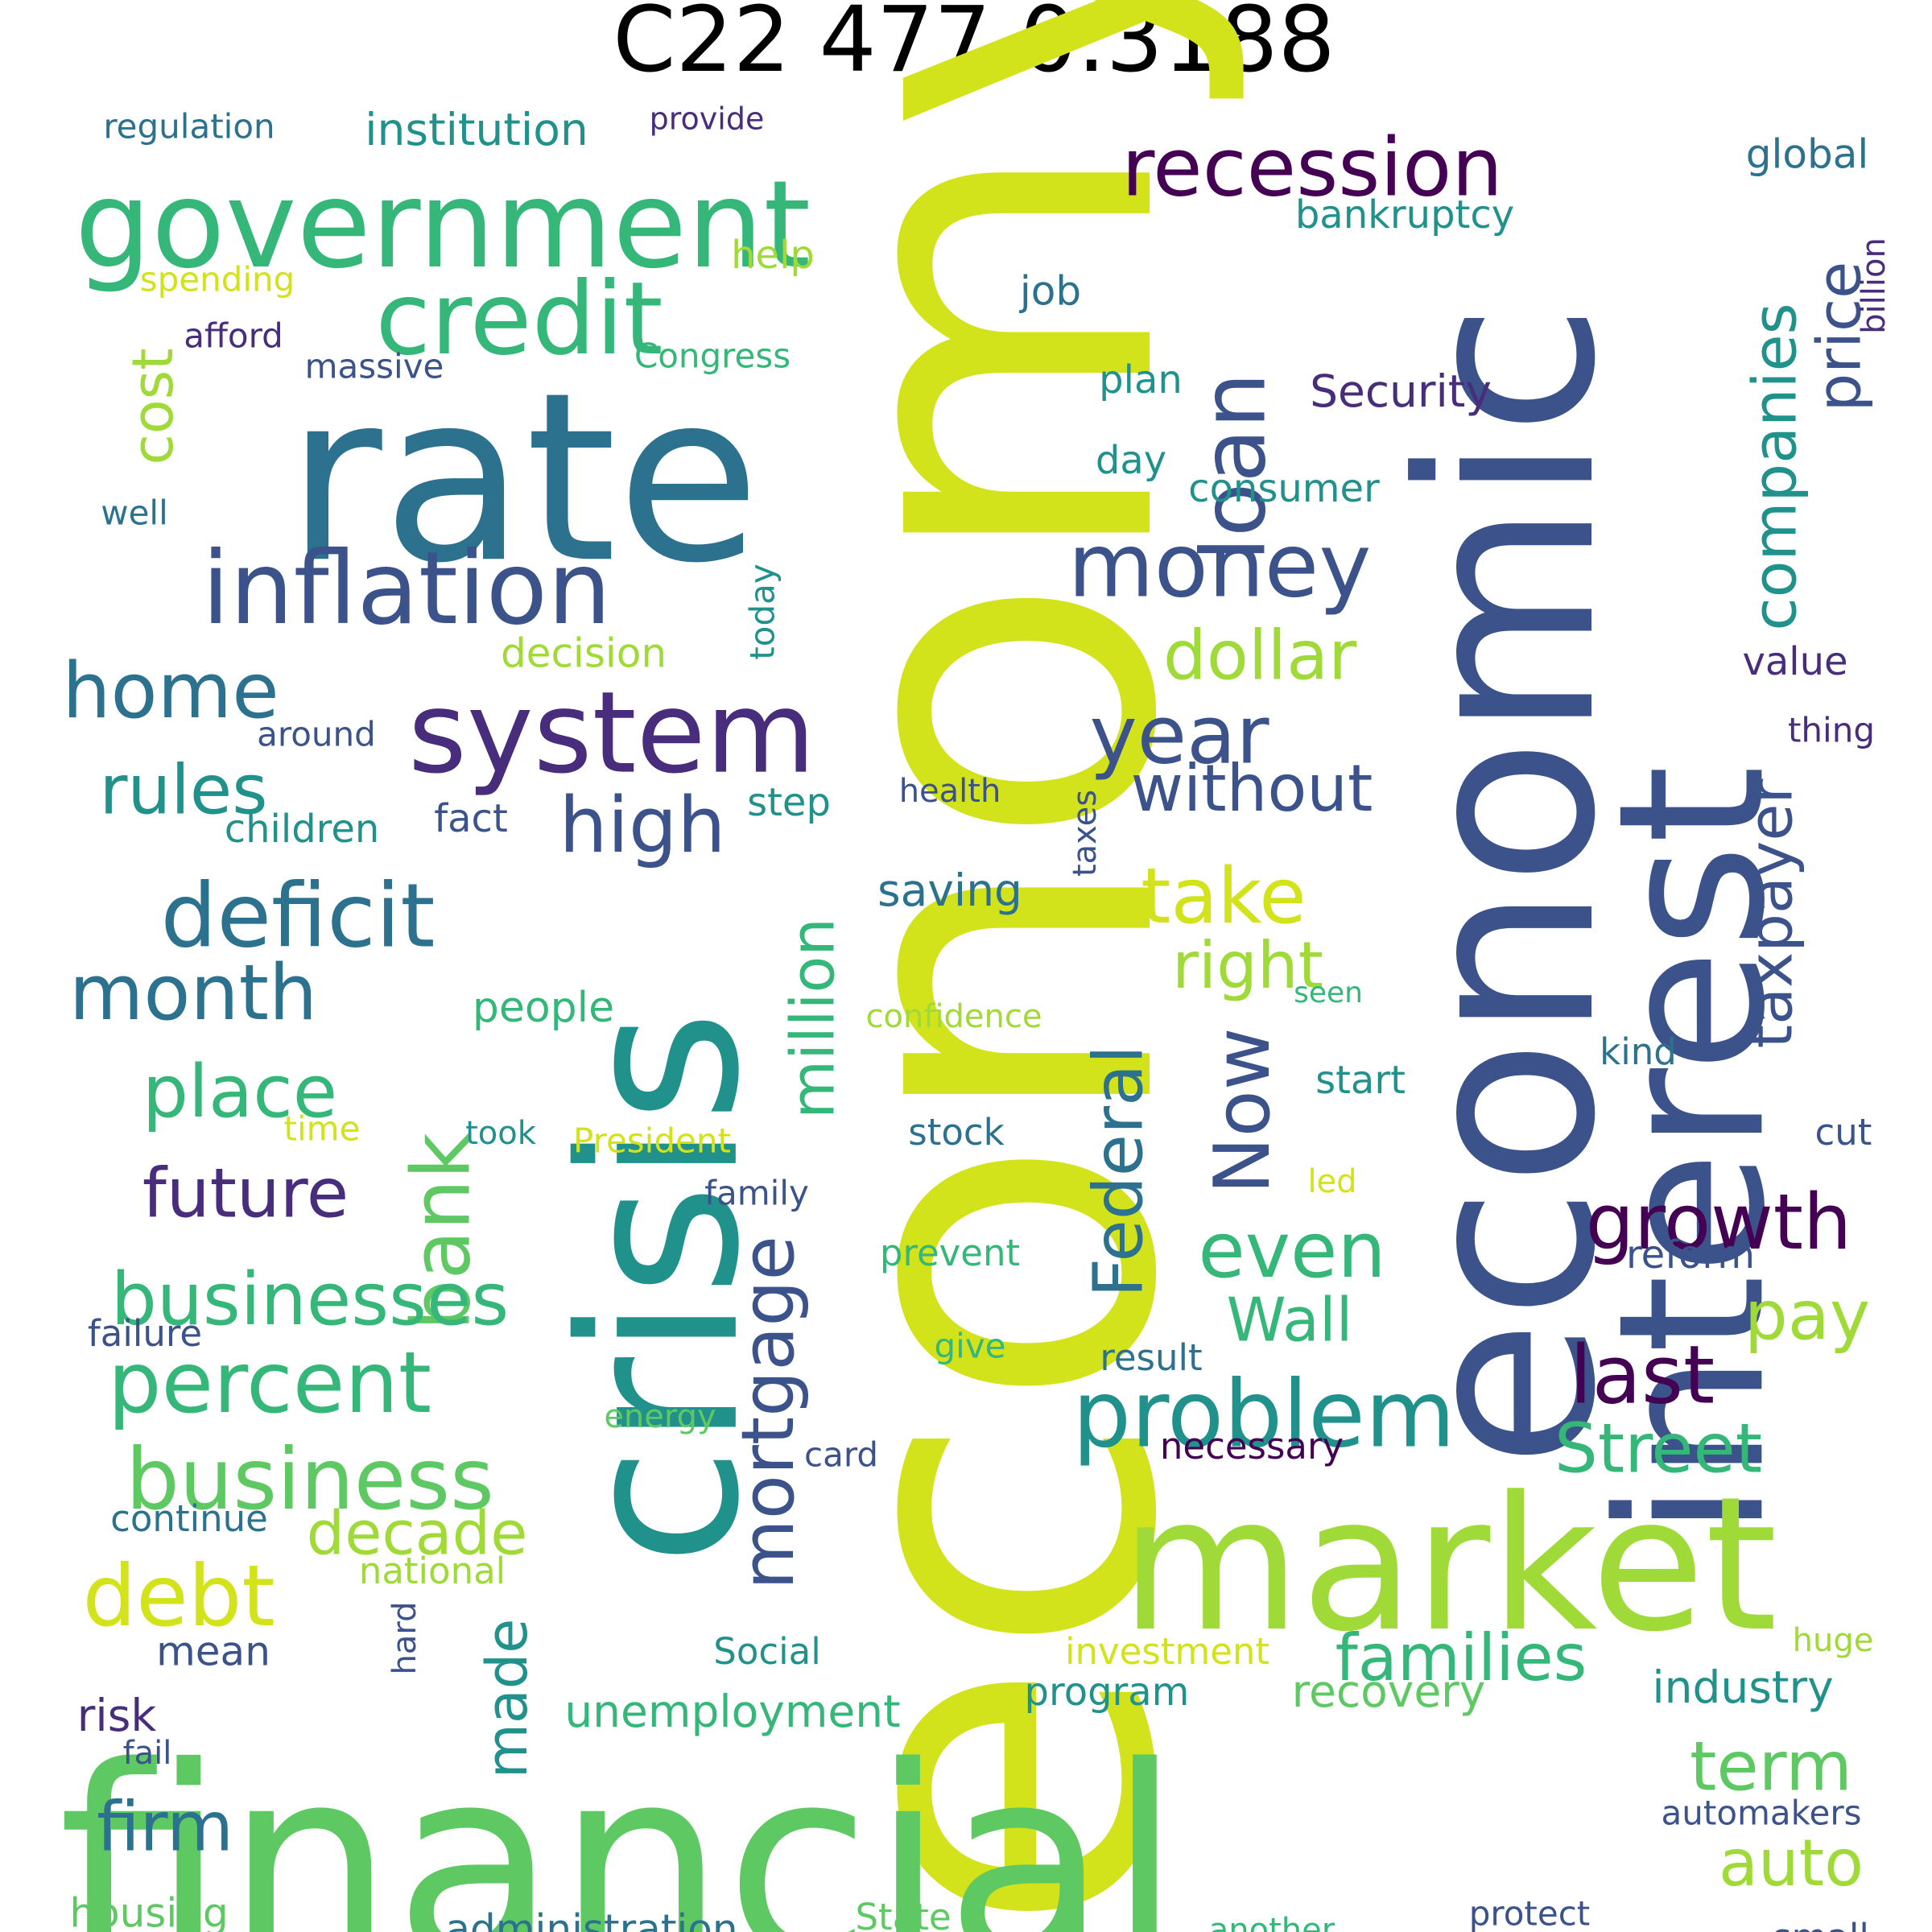 The image size is (1932, 1932). I want to click on word-national: national, so click(432, 1571).